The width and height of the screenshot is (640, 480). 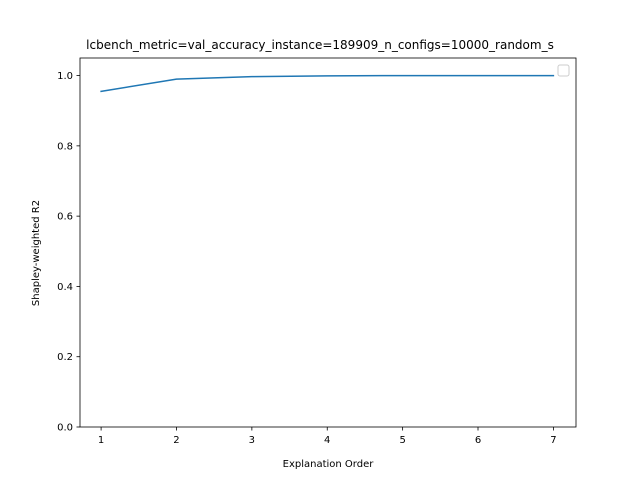 What do you see at coordinates (252, 440) in the screenshot?
I see `x-tick-label: 3` at bounding box center [252, 440].